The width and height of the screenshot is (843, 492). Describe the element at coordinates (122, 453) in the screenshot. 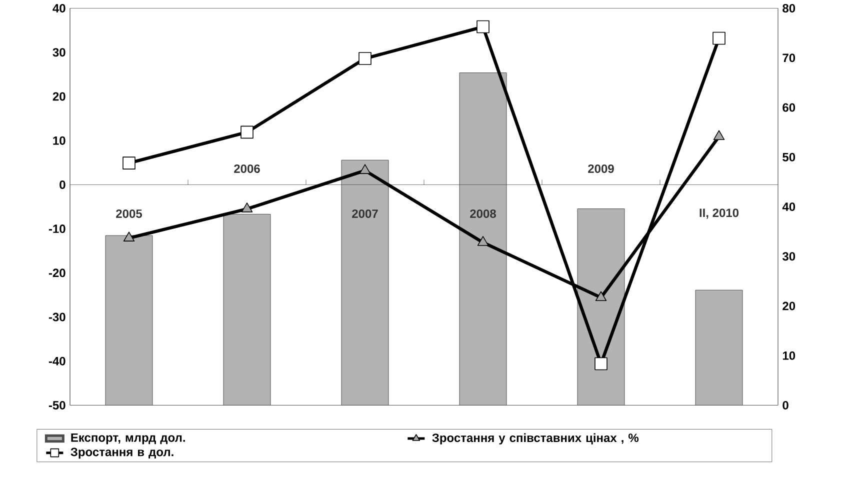

I see `legend-label: Зростання в дол.` at that location.